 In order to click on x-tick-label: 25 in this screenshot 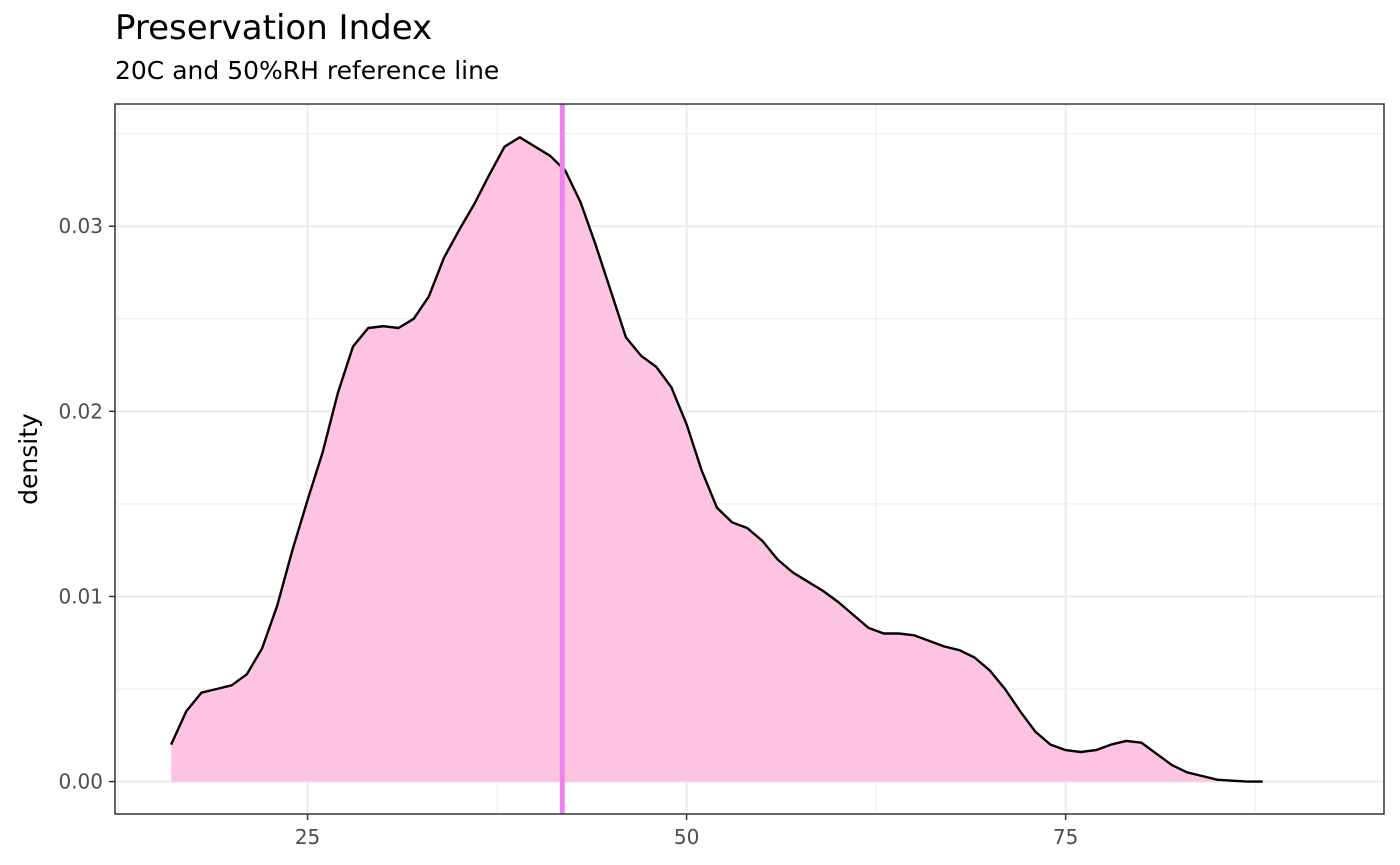, I will do `click(307, 837)`.